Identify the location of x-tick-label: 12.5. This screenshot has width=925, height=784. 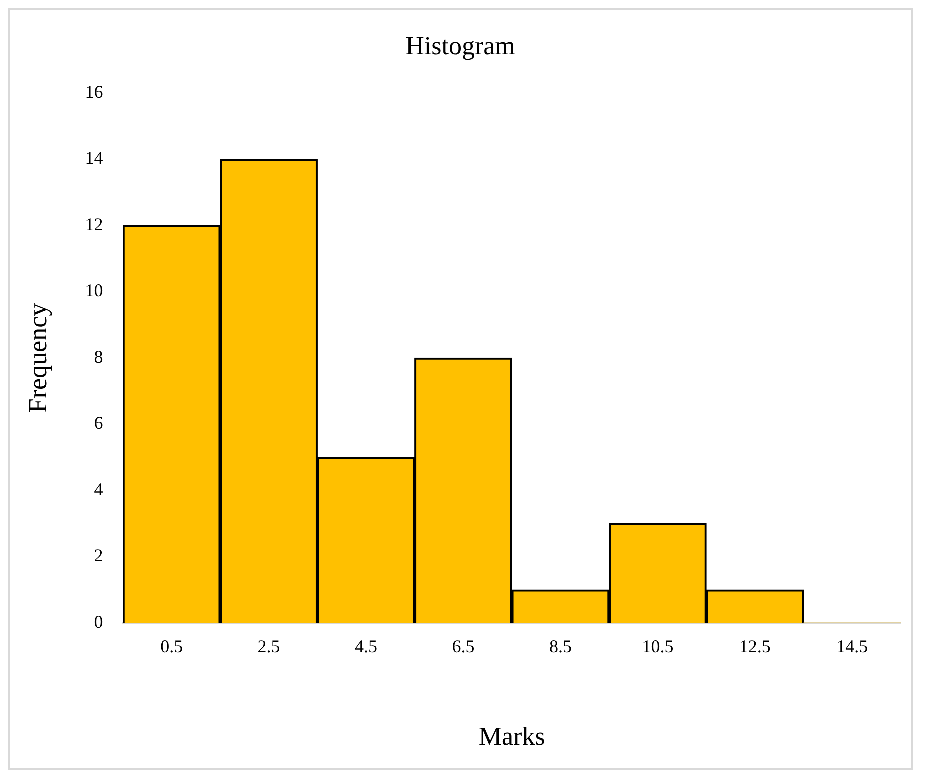
(755, 646).